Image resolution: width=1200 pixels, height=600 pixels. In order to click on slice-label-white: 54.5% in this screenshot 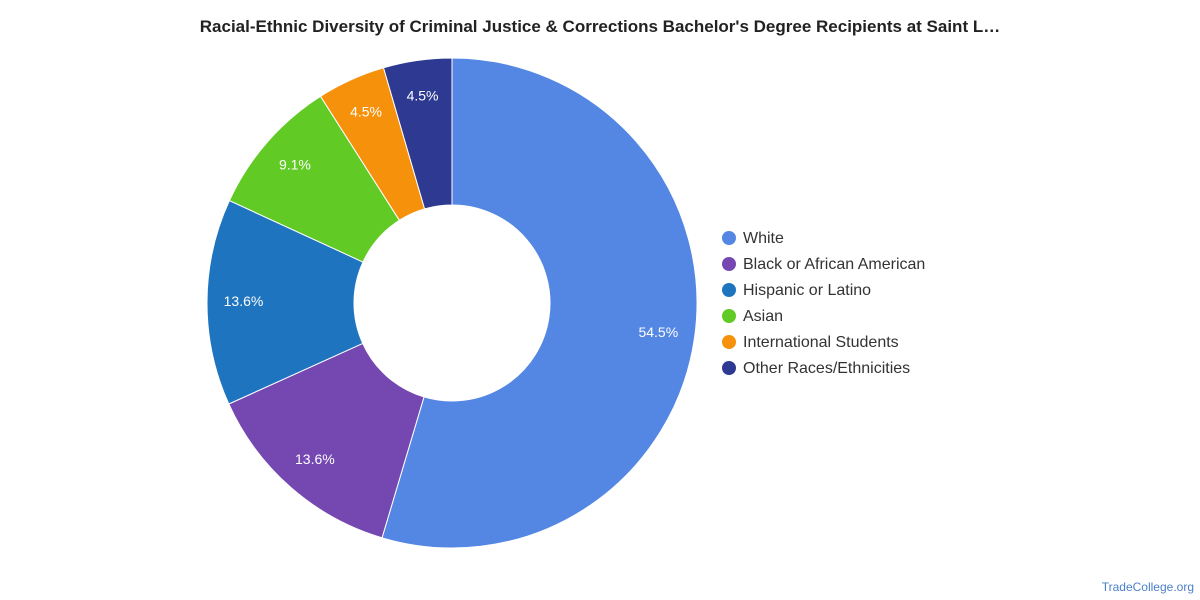, I will do `click(658, 332)`.